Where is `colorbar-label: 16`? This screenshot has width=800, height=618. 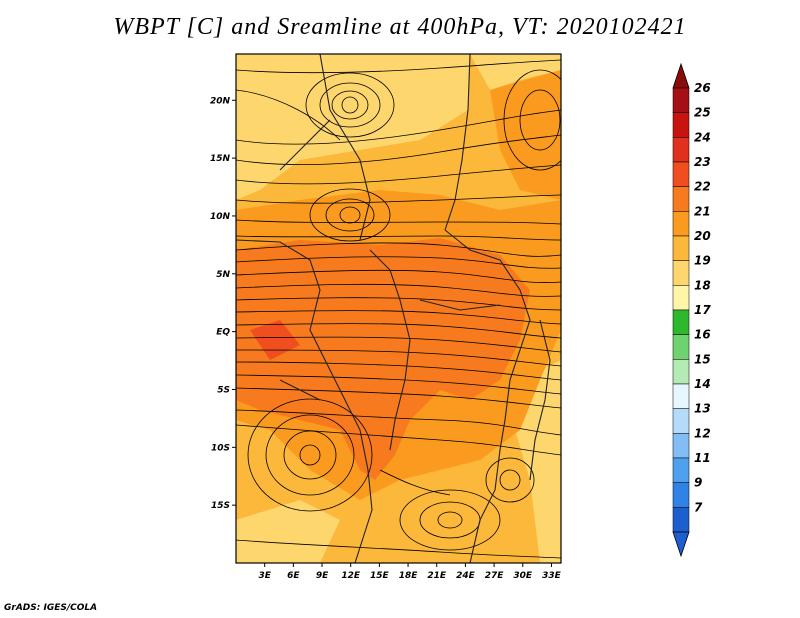 colorbar-label: 16 is located at coordinates (702, 335).